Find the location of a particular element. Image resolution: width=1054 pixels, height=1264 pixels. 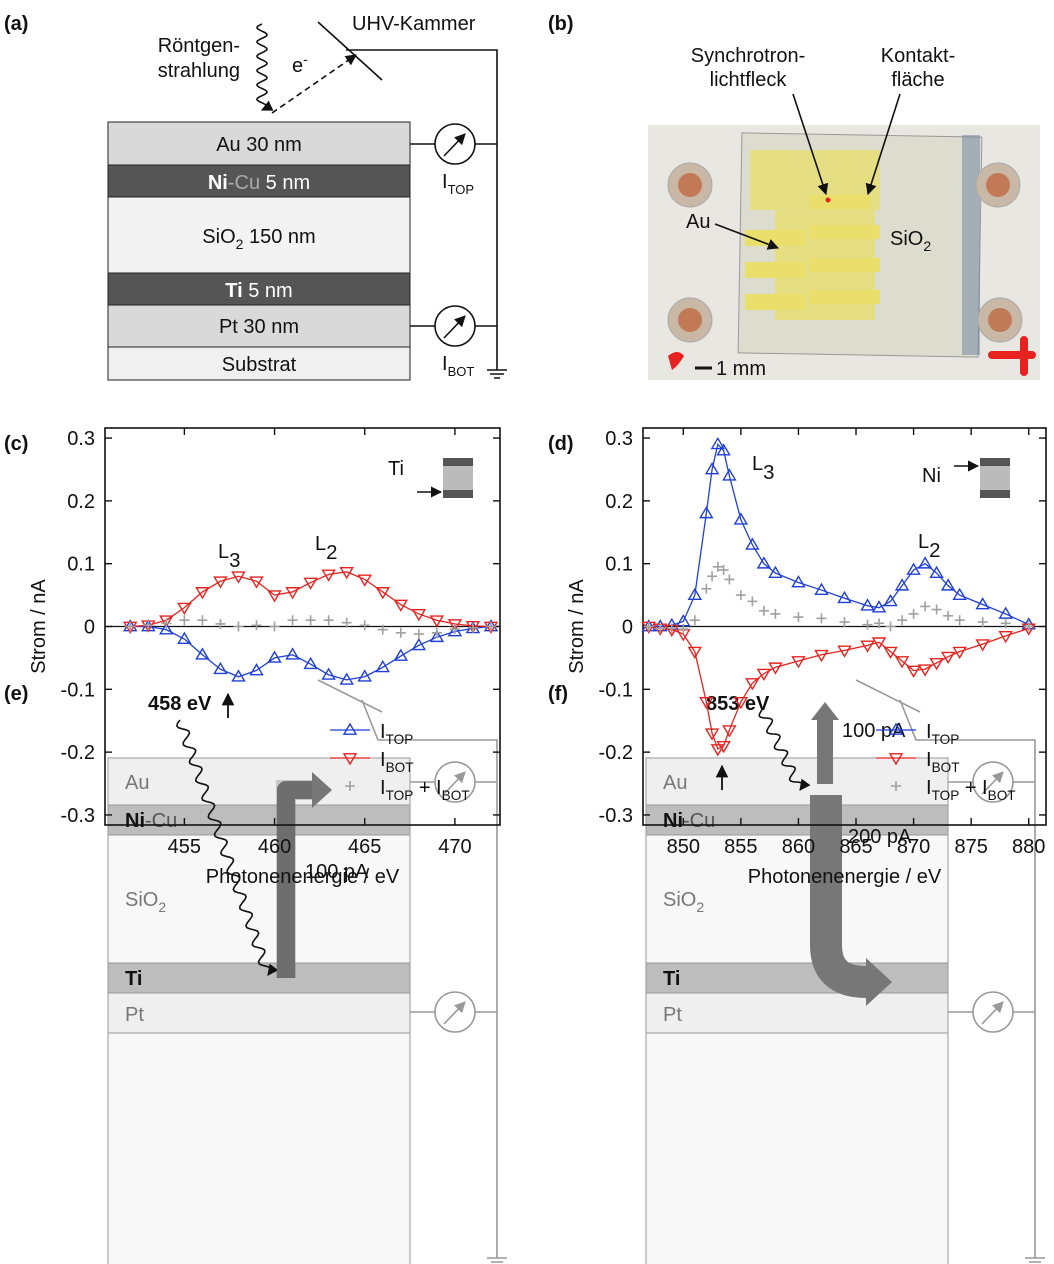

layer-label: Au 30 nm is located at coordinates (259, 145).